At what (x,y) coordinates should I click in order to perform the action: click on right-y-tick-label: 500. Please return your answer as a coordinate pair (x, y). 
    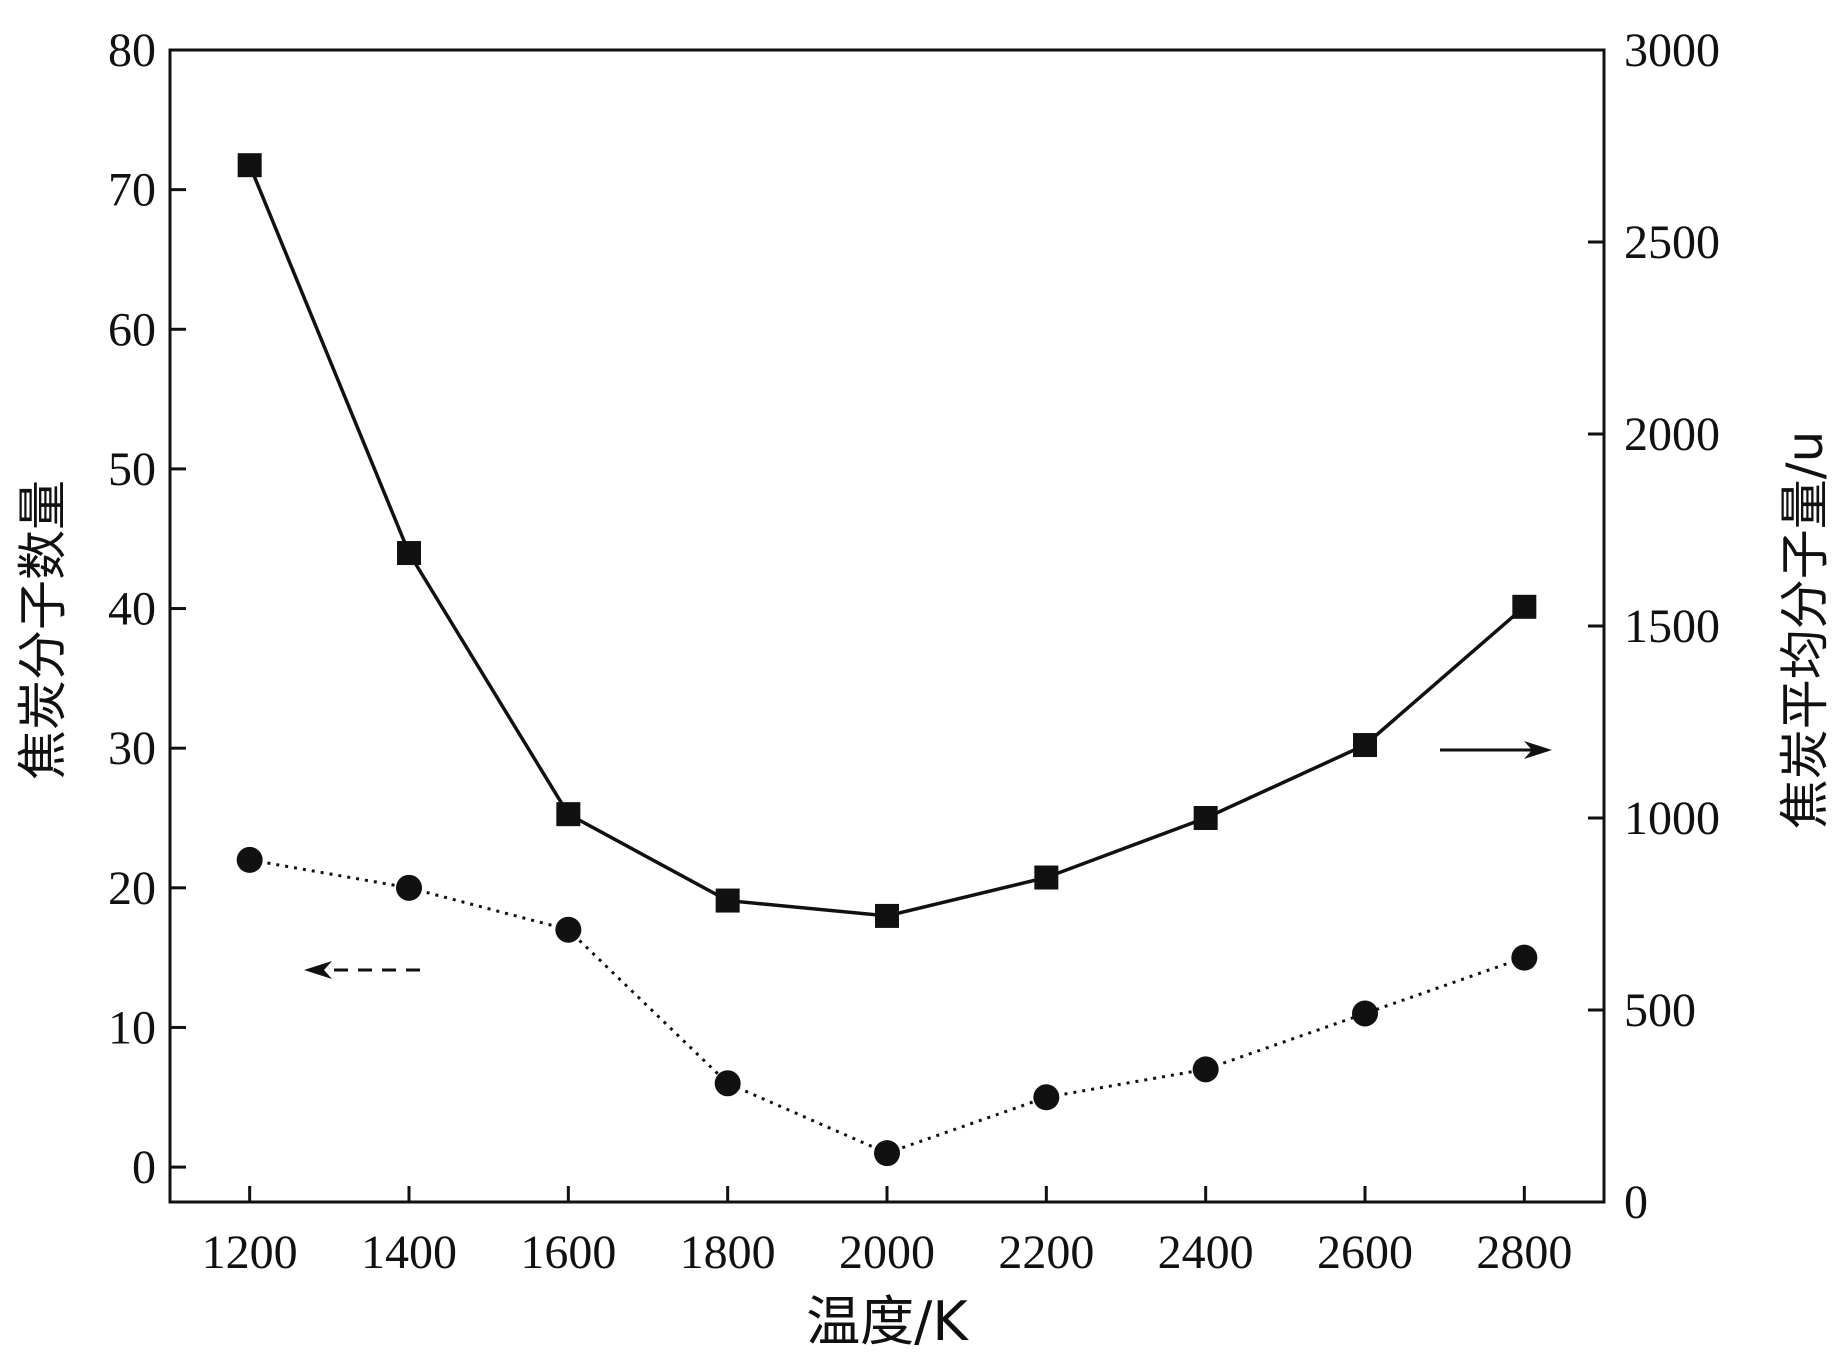
    Looking at the image, I should click on (1660, 1010).